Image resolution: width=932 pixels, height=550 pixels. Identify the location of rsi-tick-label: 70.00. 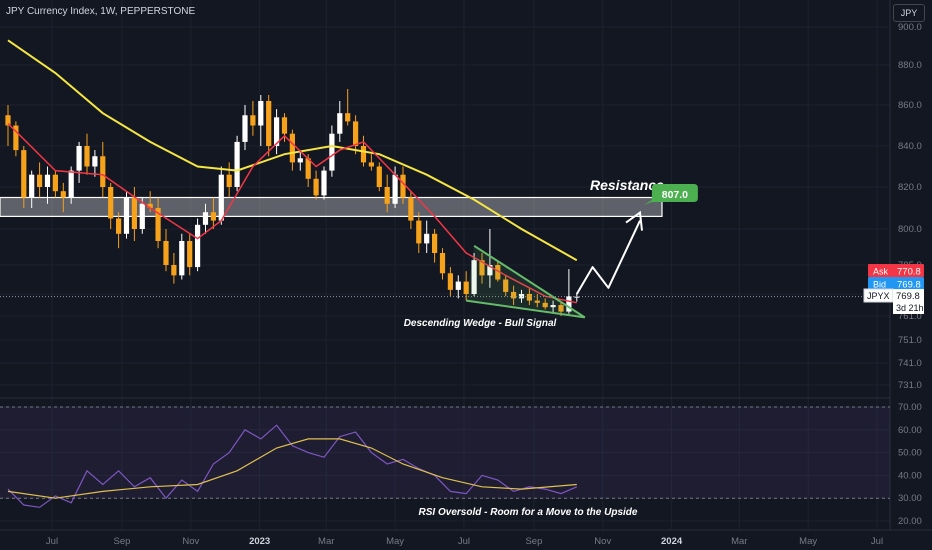
(910, 407).